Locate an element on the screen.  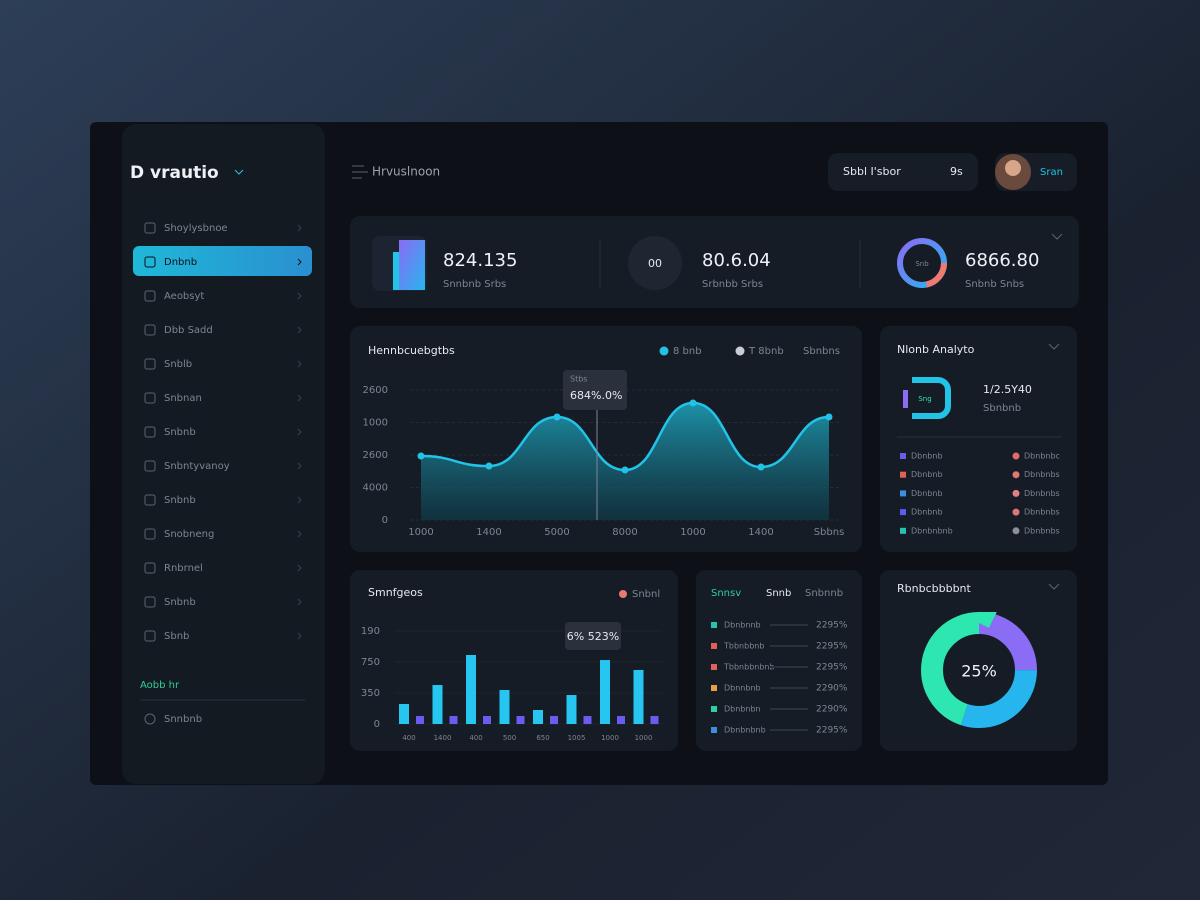
x-tick-label: Sbbns is located at coordinates (829, 532).